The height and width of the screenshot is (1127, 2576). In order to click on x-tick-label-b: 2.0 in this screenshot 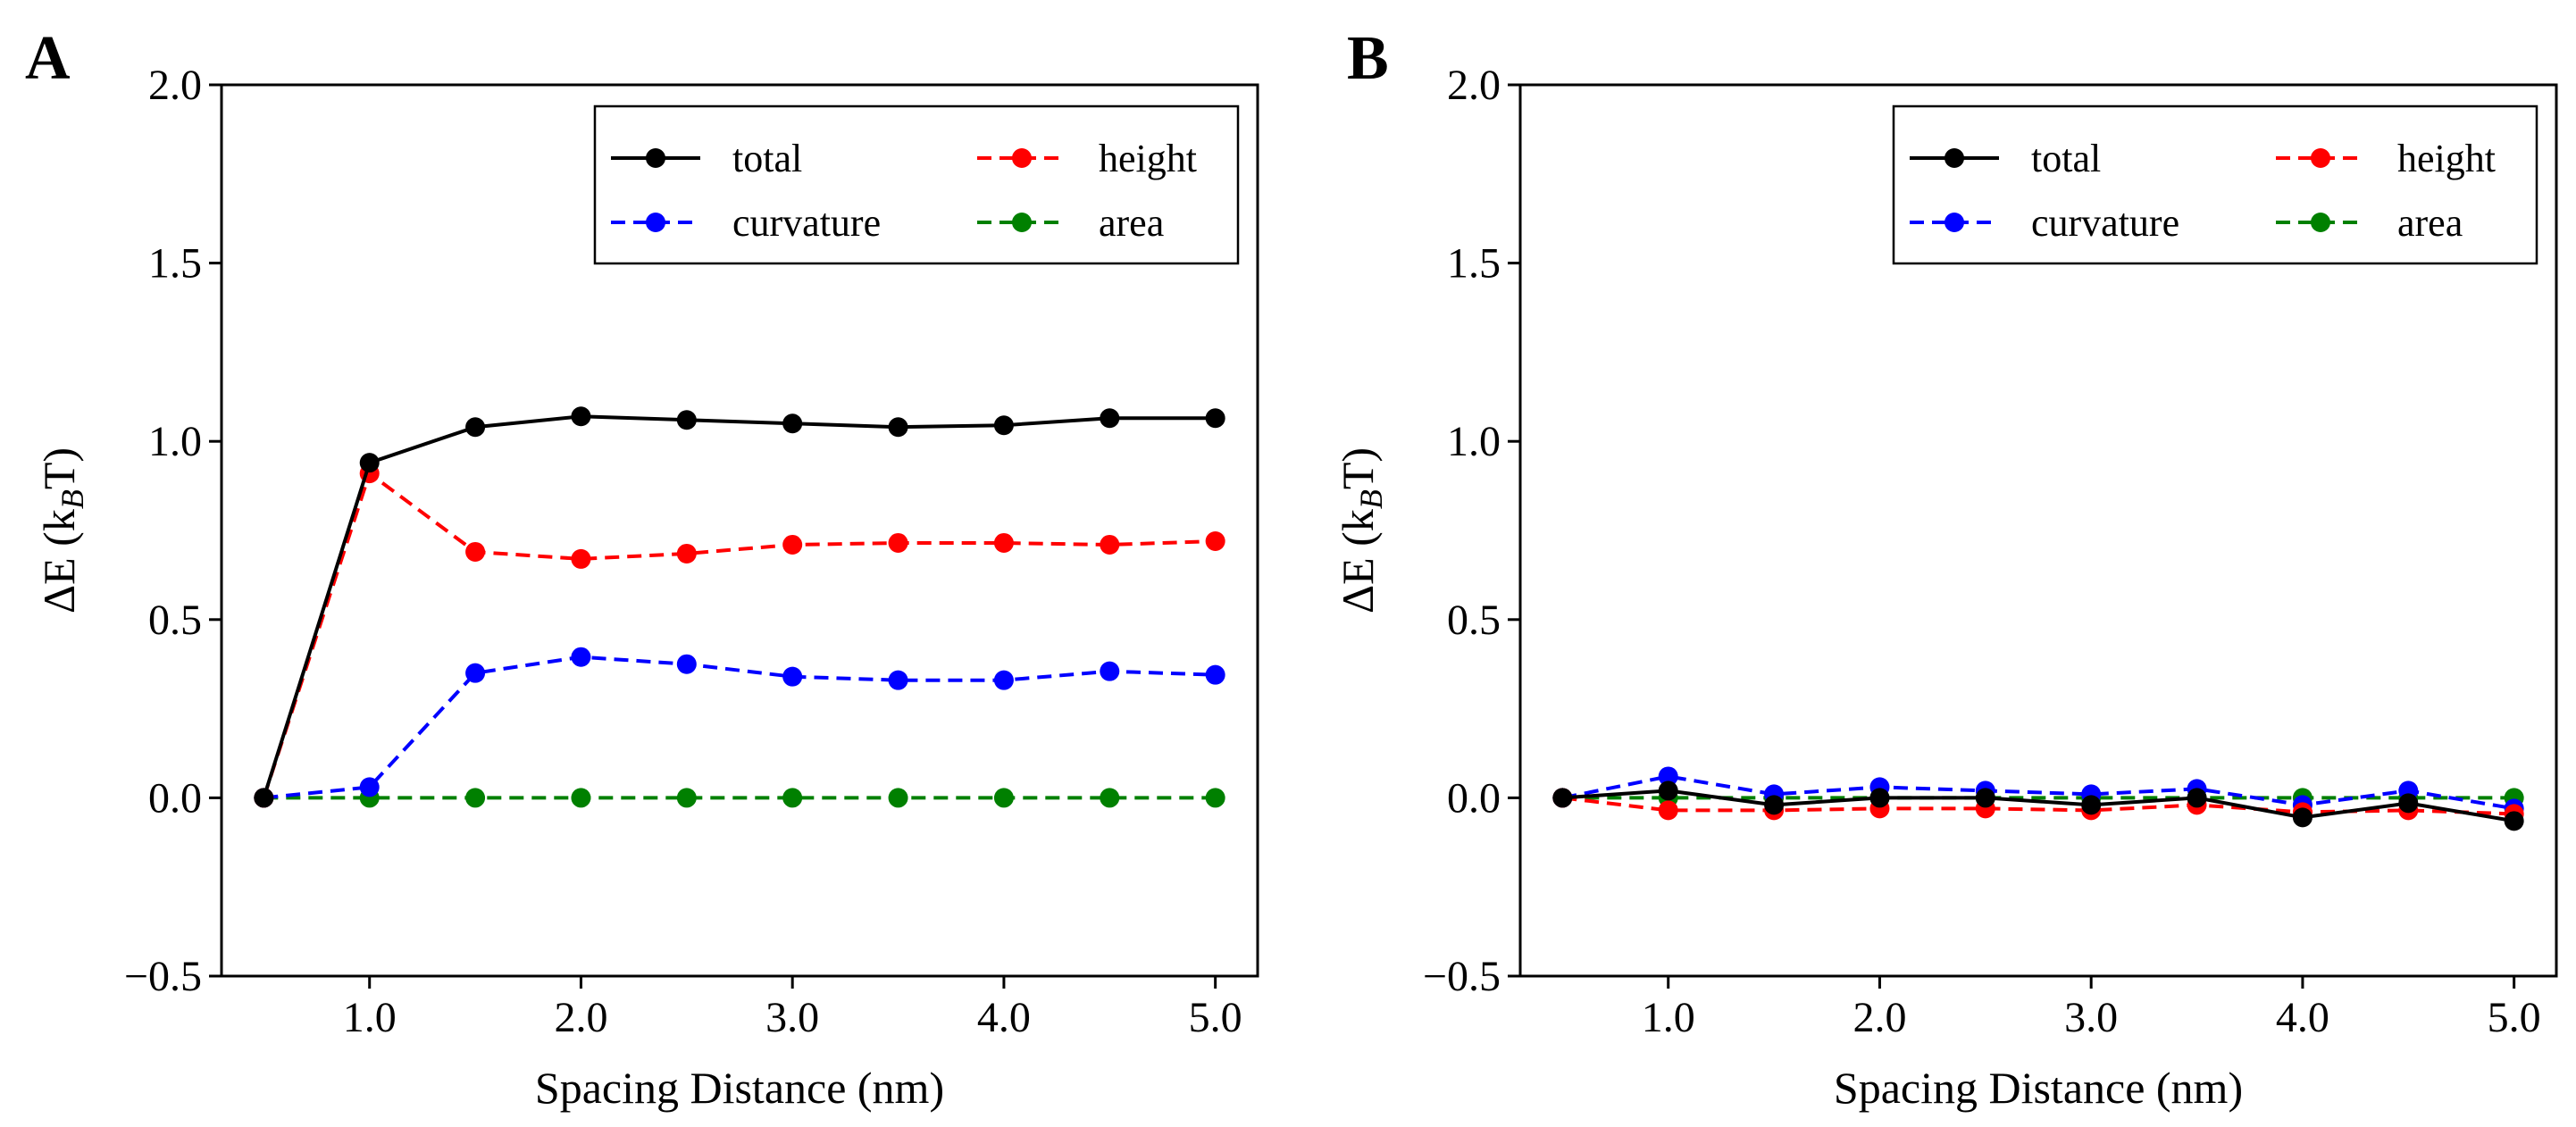, I will do `click(1879, 1018)`.